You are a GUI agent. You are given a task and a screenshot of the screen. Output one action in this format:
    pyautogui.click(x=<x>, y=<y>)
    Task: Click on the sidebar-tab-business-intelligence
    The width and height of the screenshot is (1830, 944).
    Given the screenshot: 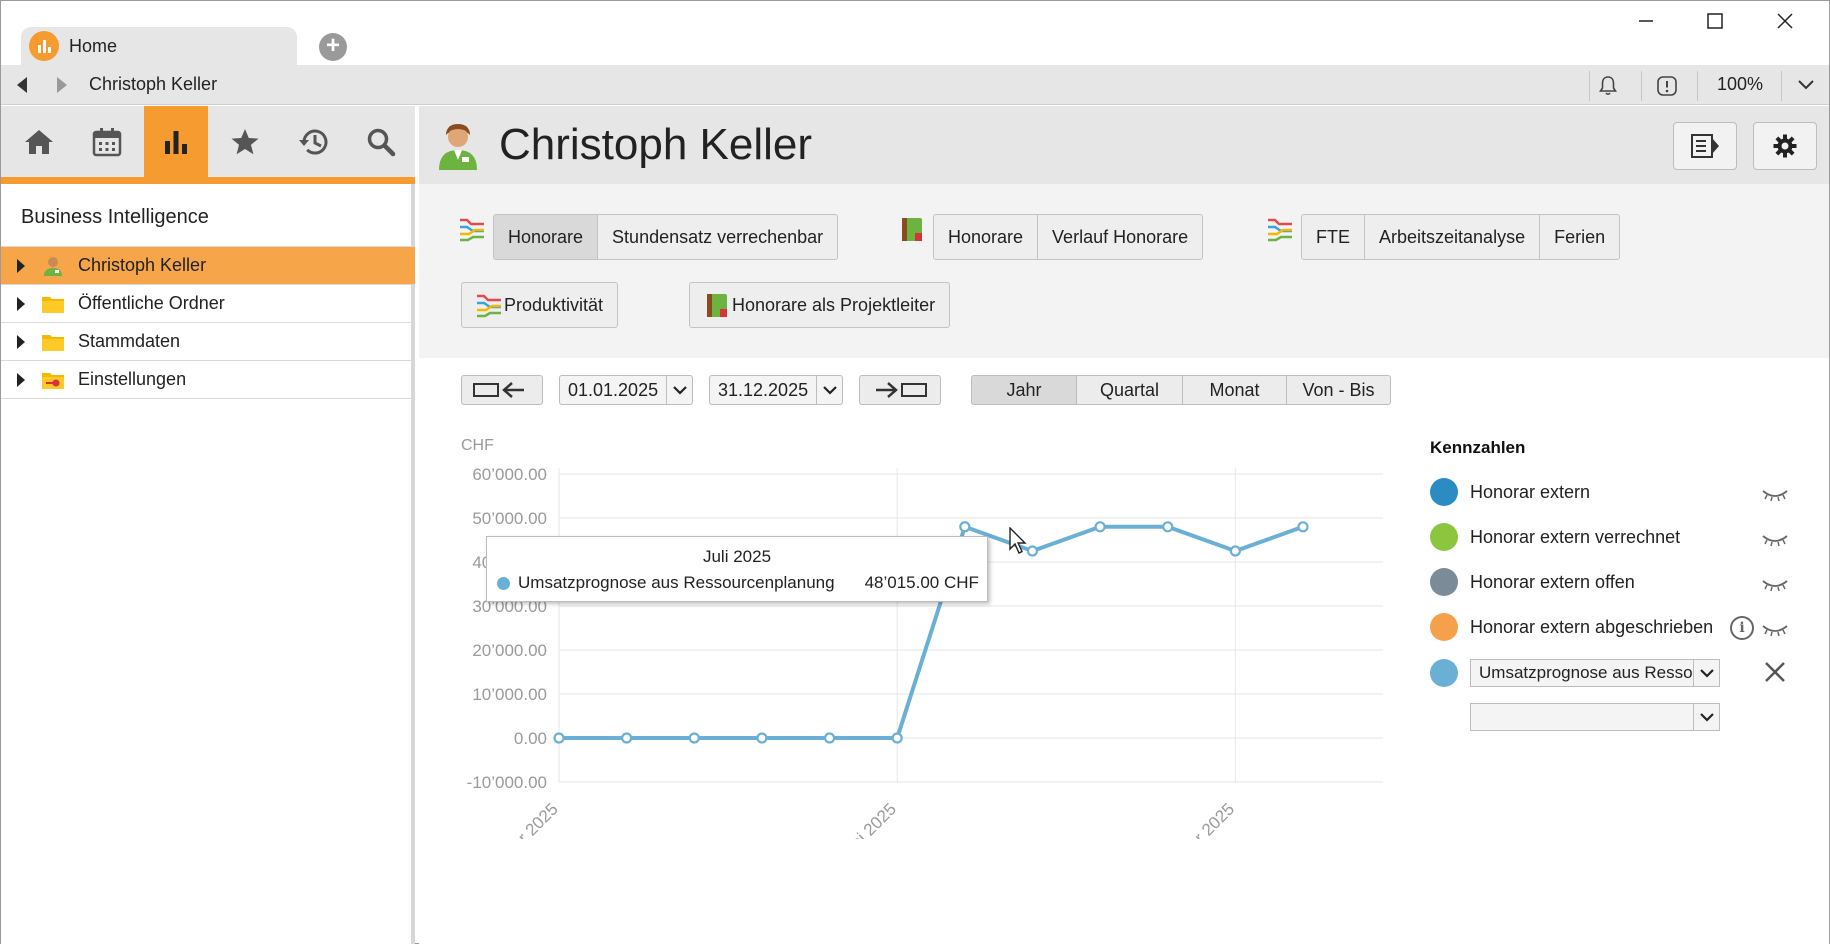 What is the action you would take?
    pyautogui.click(x=176, y=141)
    